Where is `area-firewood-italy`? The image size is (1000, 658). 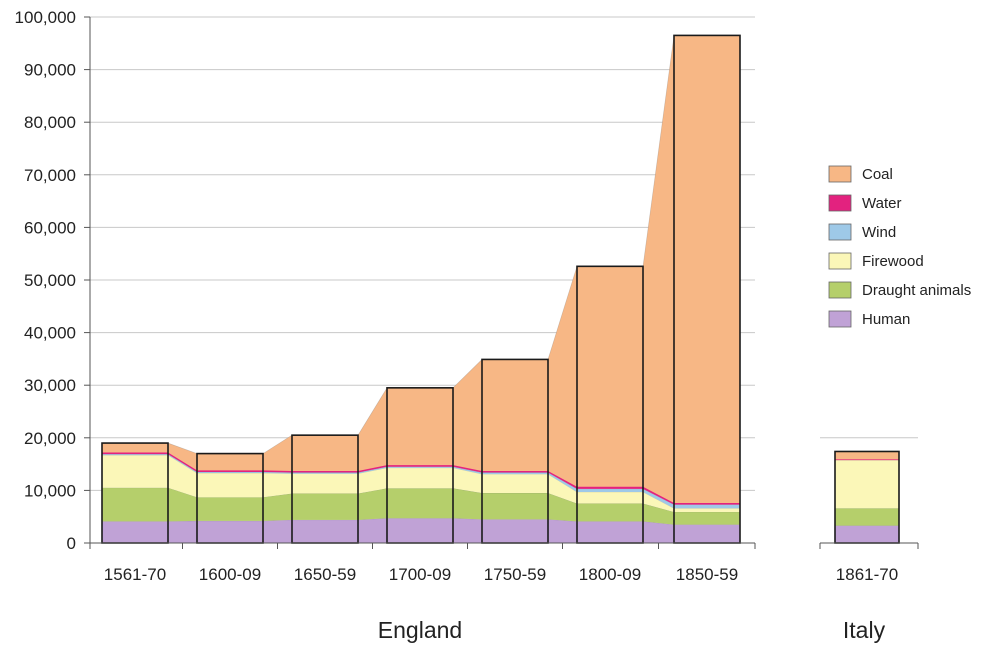 area-firewood-italy is located at coordinates (867, 484).